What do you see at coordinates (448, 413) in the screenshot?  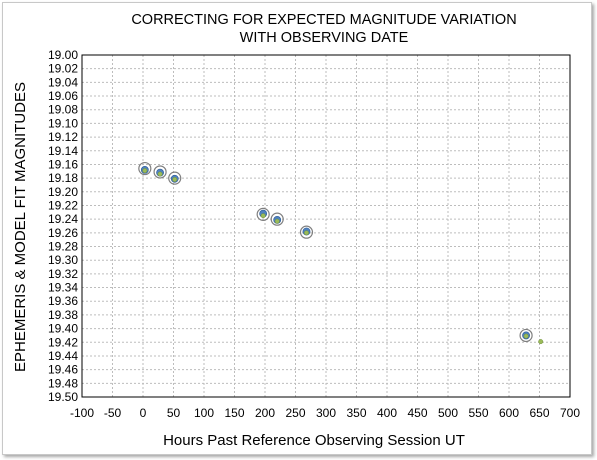 I see `x-tick-label: 500` at bounding box center [448, 413].